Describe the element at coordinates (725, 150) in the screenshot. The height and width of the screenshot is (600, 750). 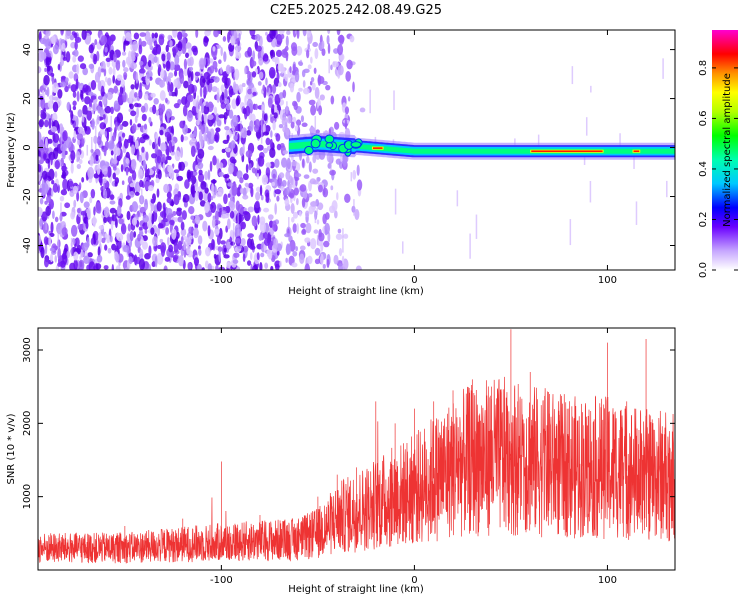
I see `colorbar-gradient` at that location.